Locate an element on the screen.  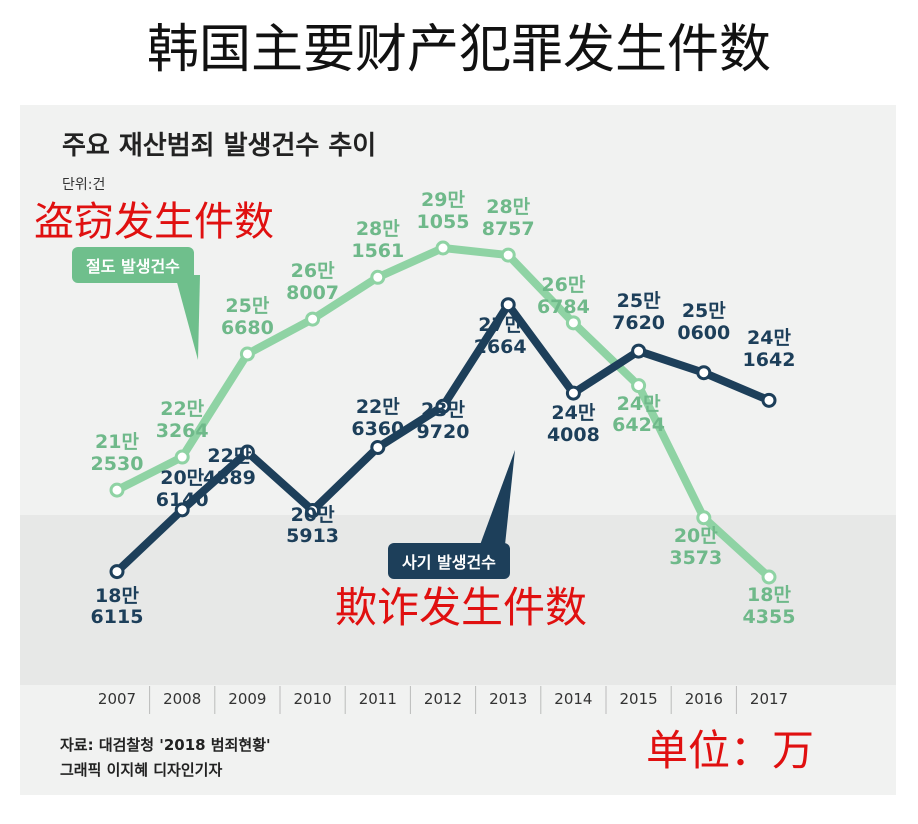
data-label: 22만 6360 is located at coordinates (378, 418).